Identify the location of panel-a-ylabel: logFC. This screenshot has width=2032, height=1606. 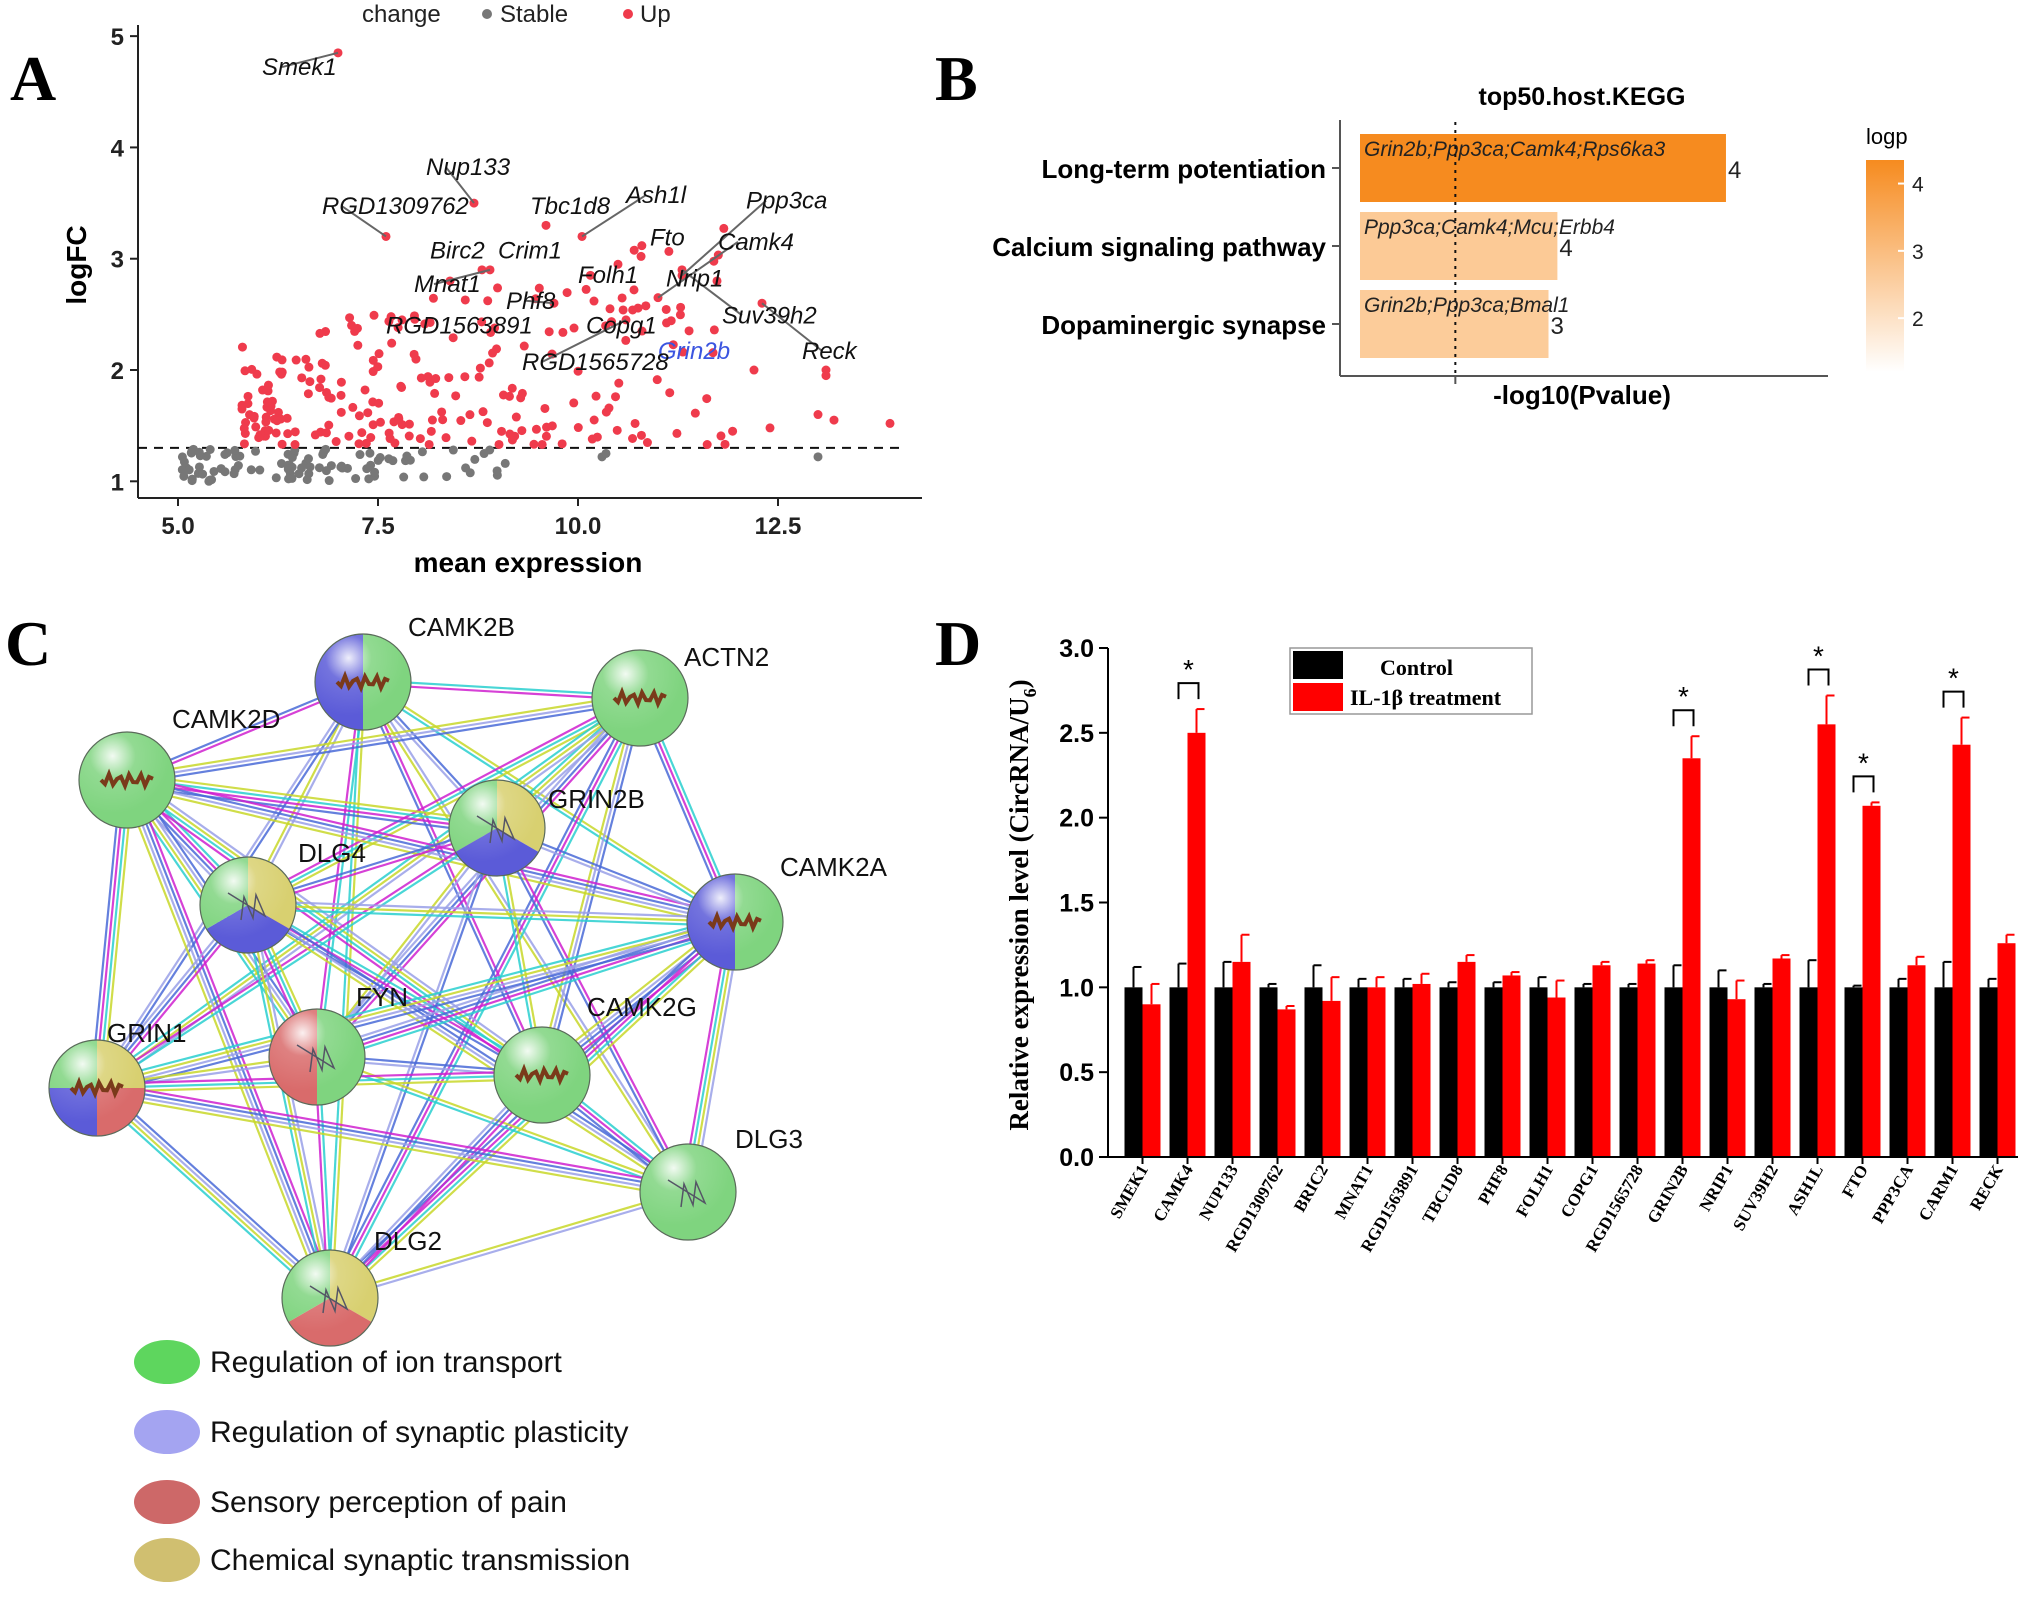
(76, 264).